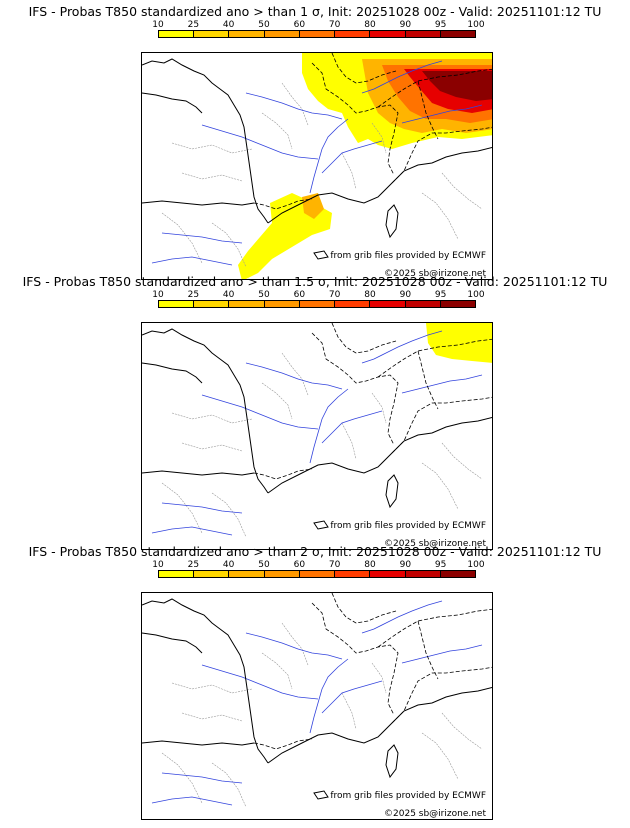 This screenshot has width=630, height=828. I want to click on colorbar-tick-label: 90, so click(405, 295).